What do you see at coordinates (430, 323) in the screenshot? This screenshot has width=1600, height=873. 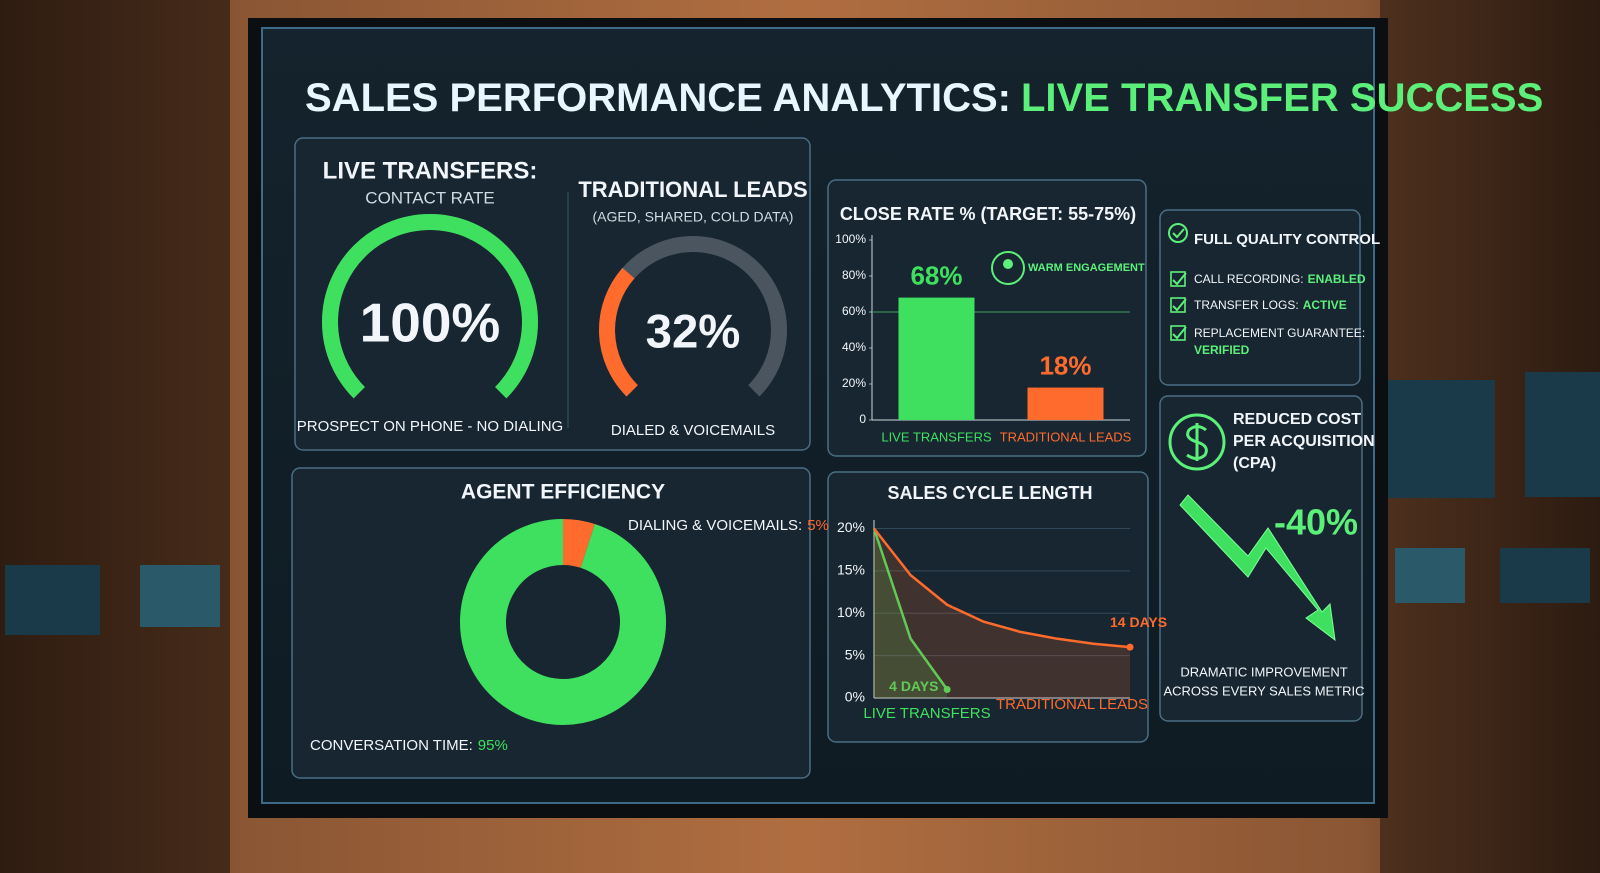 I see `gauge-value: 100%` at bounding box center [430, 323].